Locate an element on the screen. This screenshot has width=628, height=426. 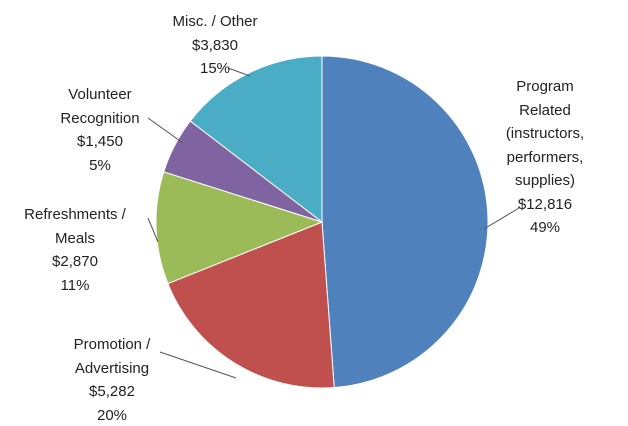
value-label: $5,282 is located at coordinates (112, 391).